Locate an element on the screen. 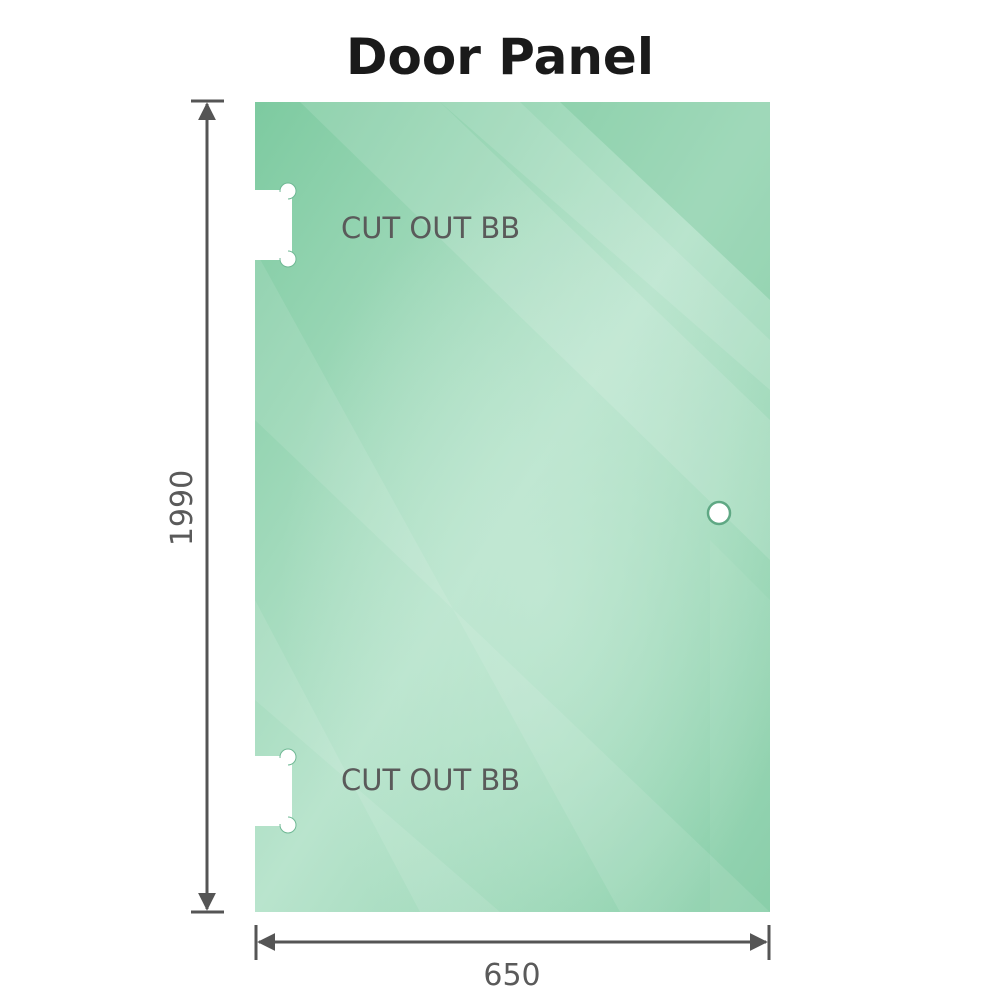 The width and height of the screenshot is (1000, 1000). cutout-top is located at coordinates (273, 225).